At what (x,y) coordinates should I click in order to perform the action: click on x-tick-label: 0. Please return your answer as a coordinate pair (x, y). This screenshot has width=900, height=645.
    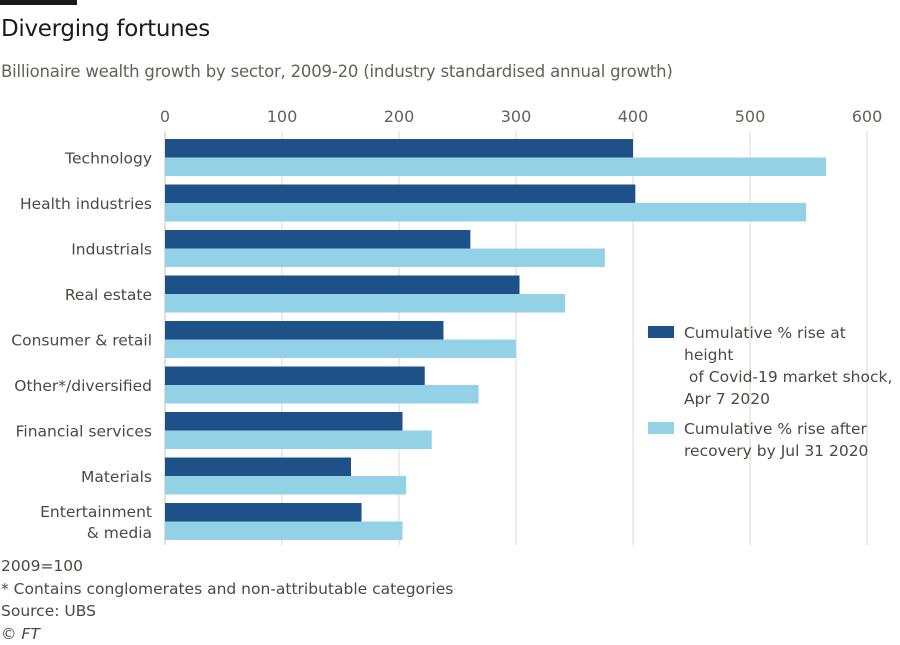
    Looking at the image, I should click on (165, 116).